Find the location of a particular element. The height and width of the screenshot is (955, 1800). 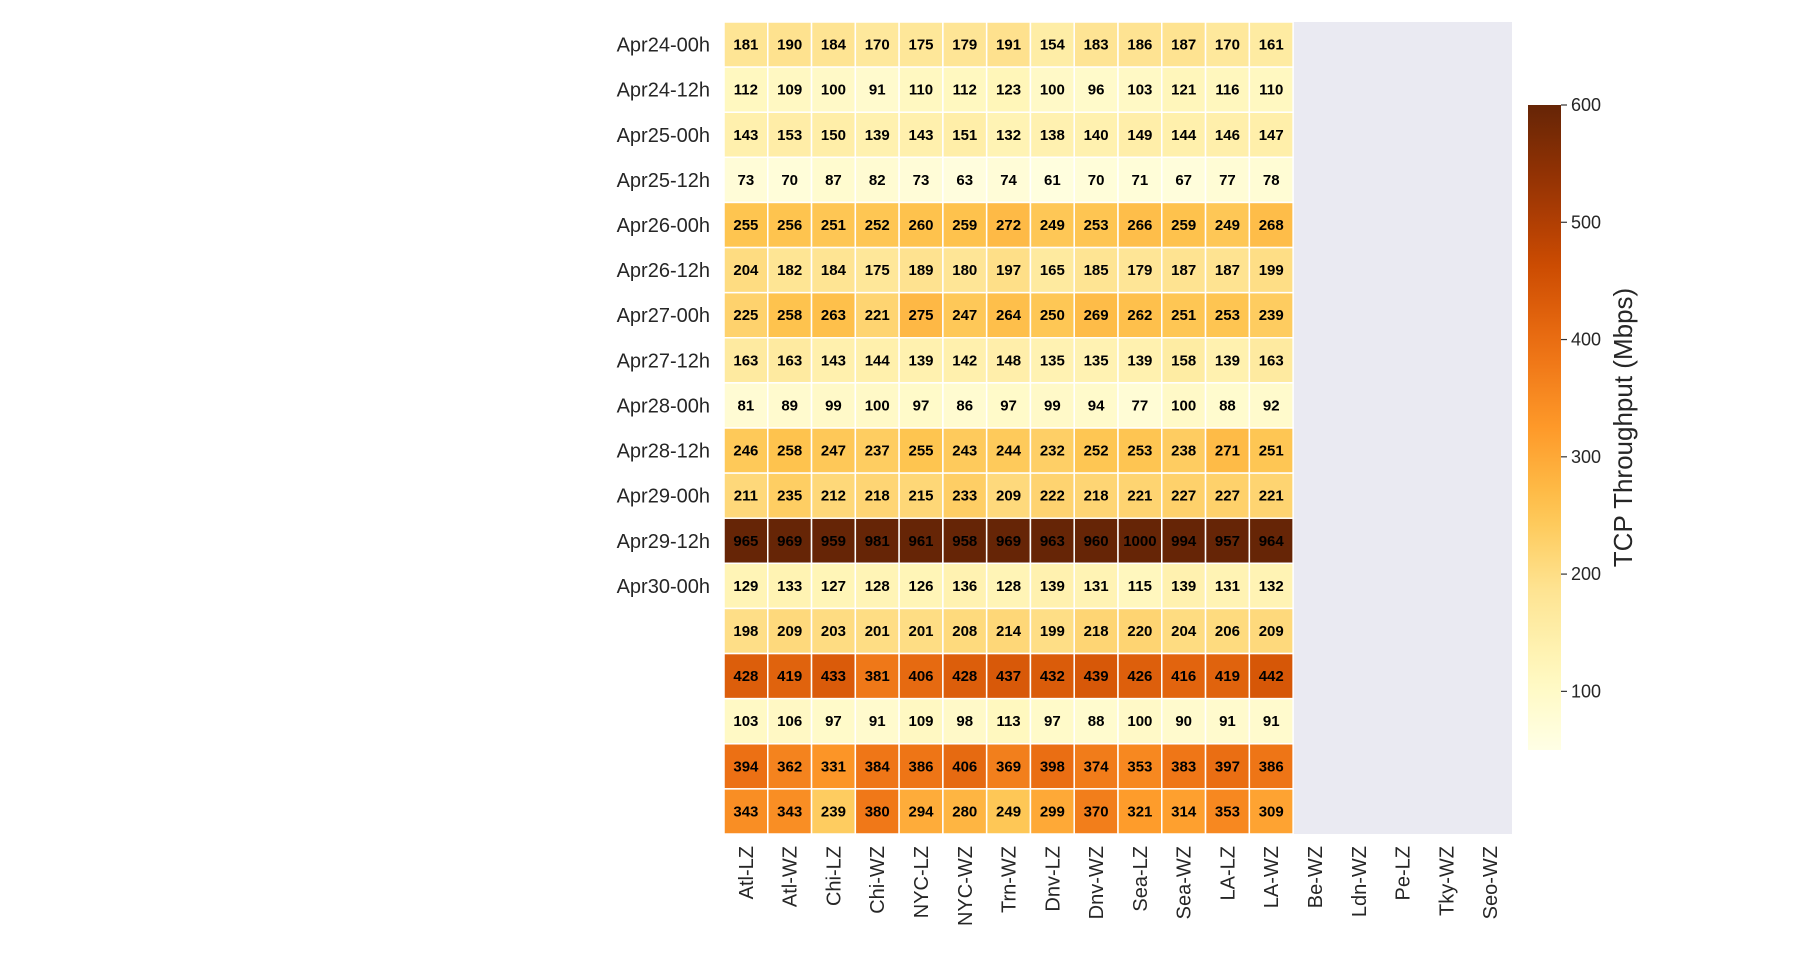

cell-value-label: 151 is located at coordinates (964, 135).